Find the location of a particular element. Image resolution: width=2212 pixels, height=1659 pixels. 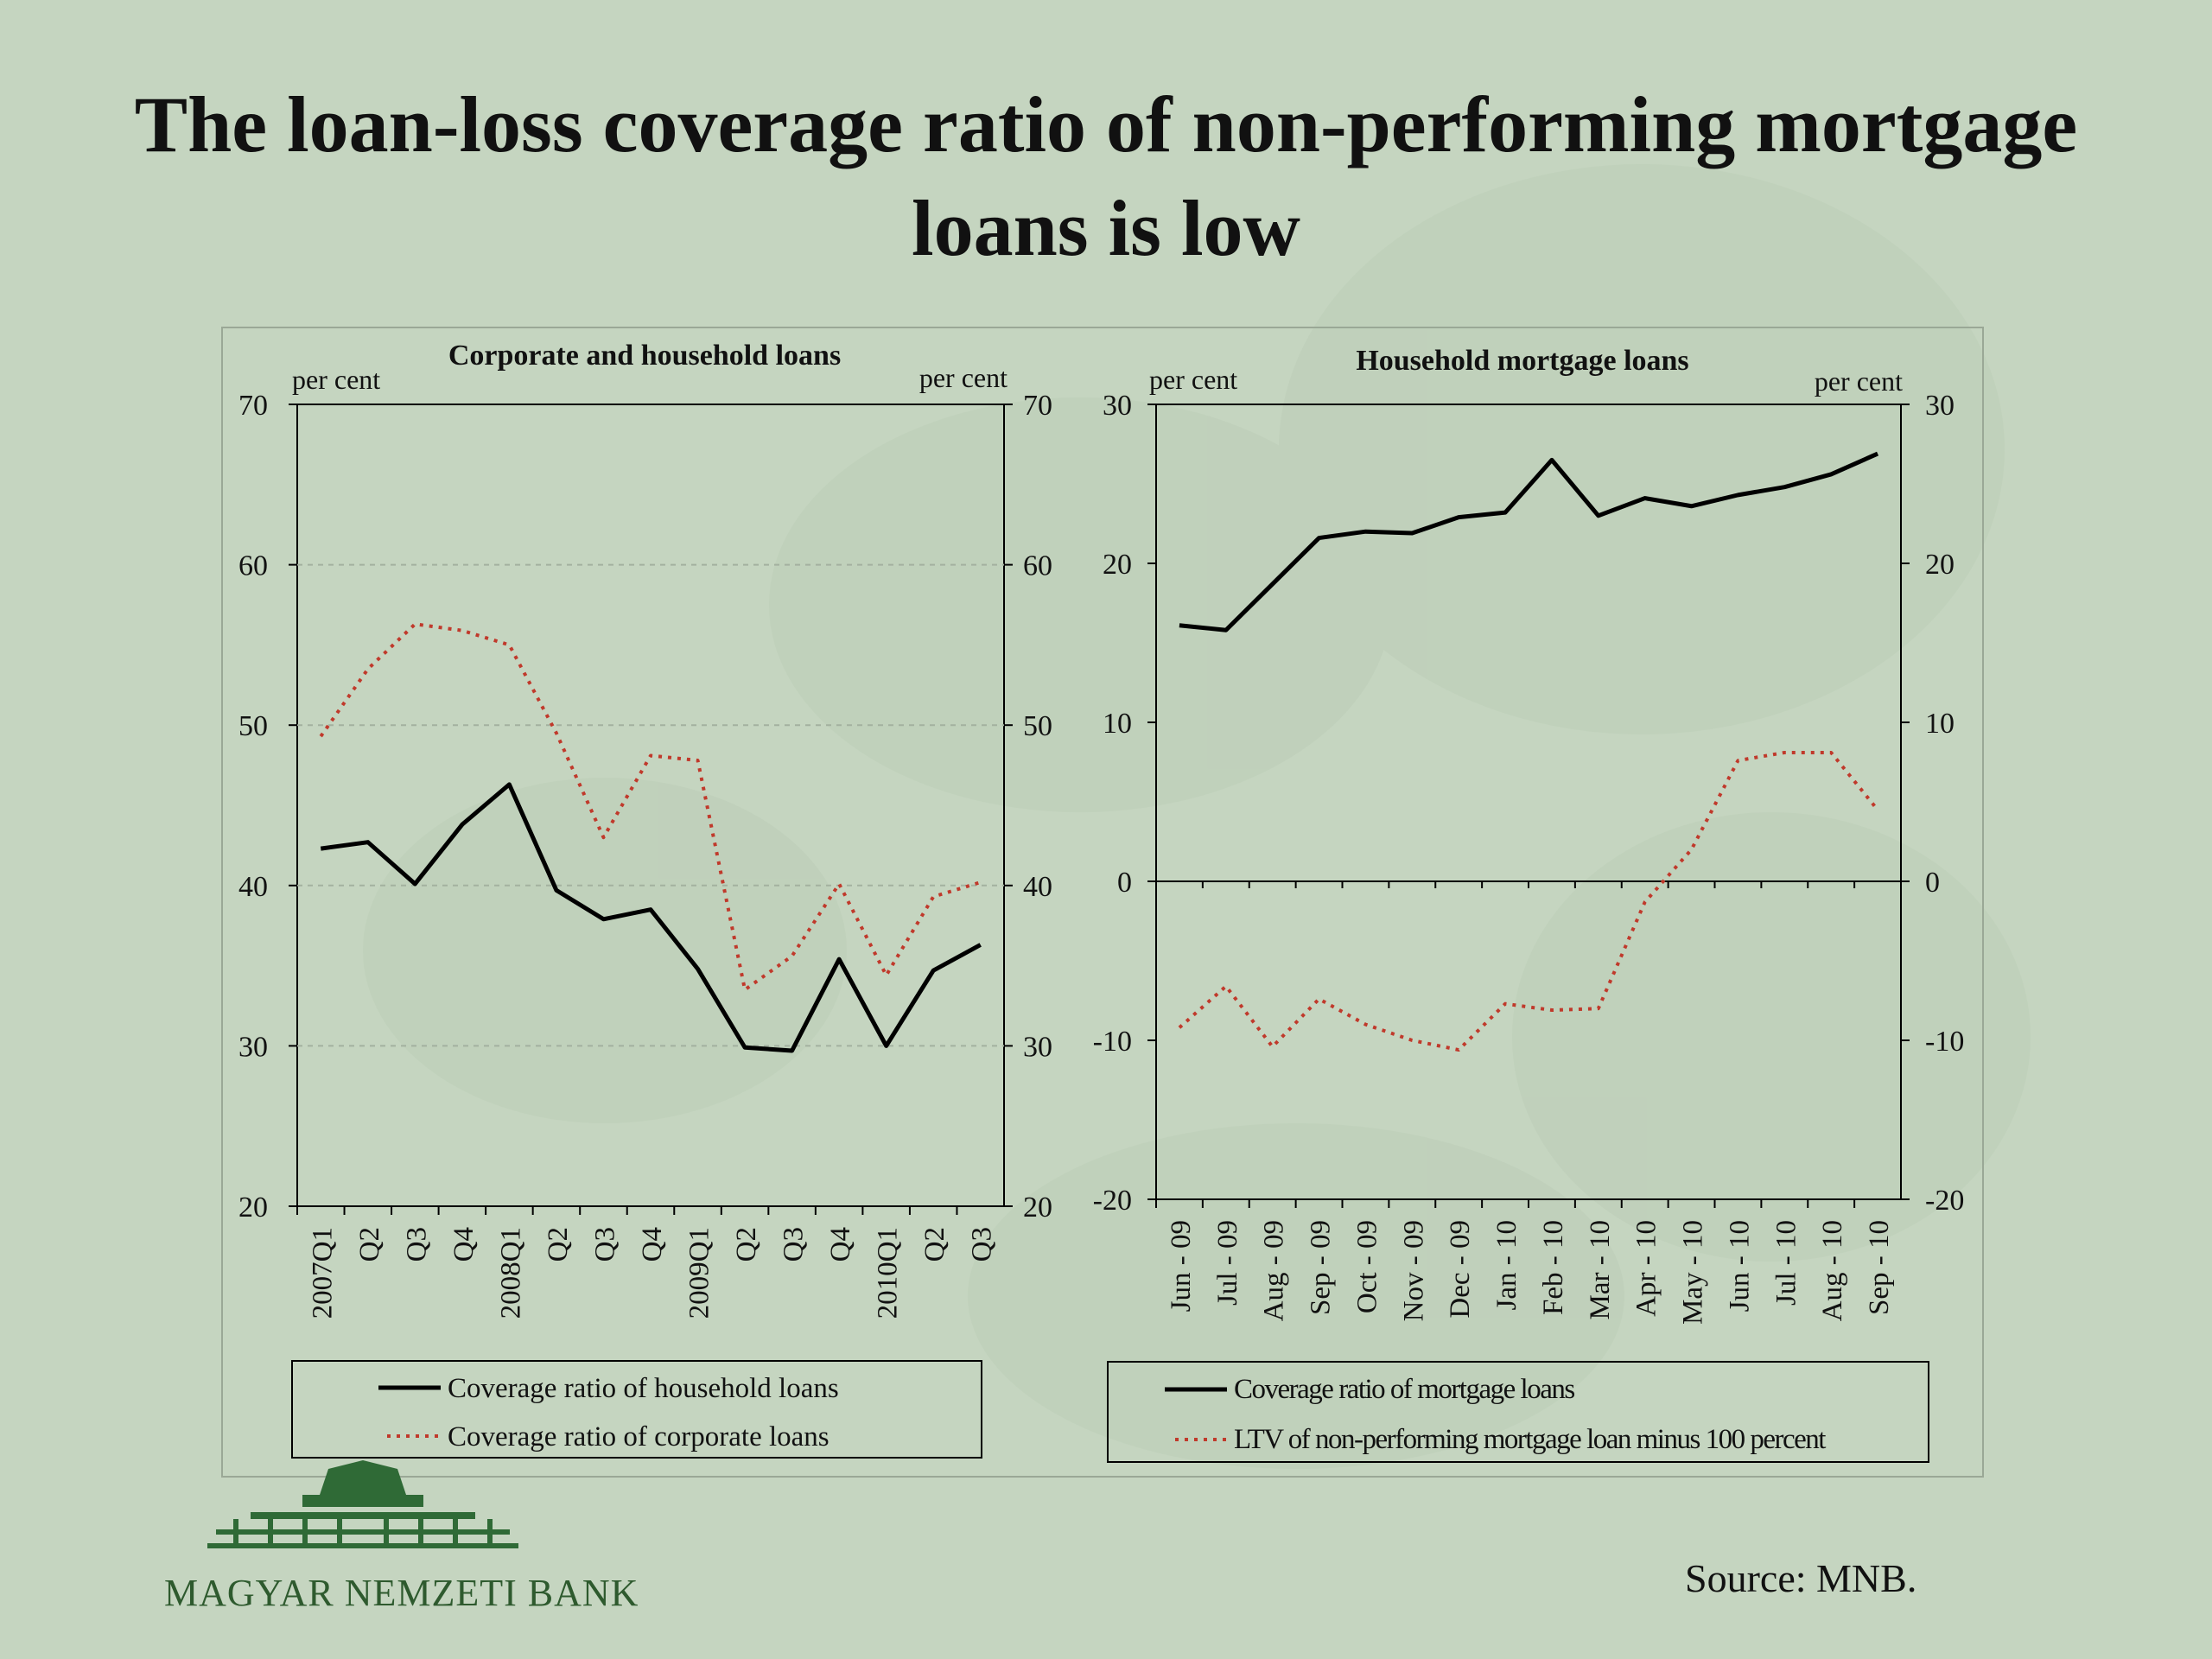

left-ytick-label-left: 50 is located at coordinates (253, 726).